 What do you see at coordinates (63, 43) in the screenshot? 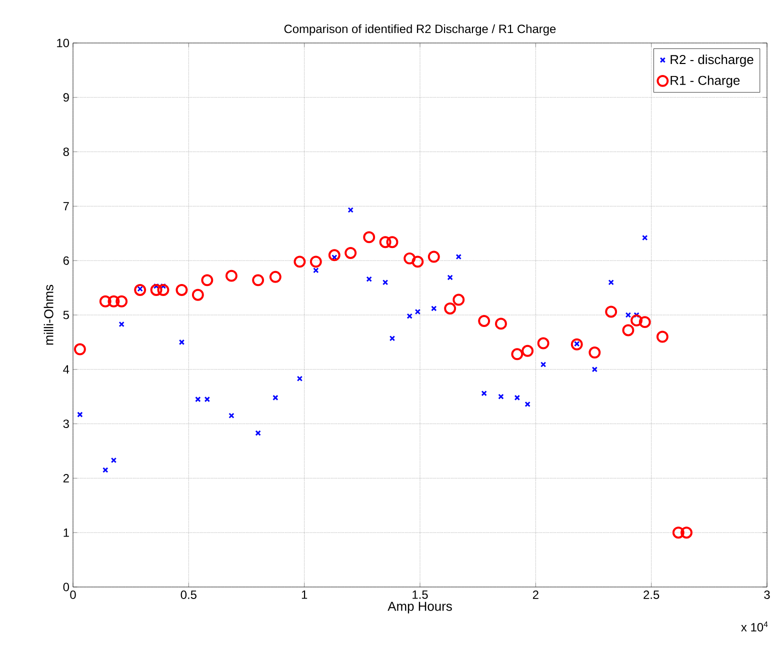
I see `y-tick-label: 10` at bounding box center [63, 43].